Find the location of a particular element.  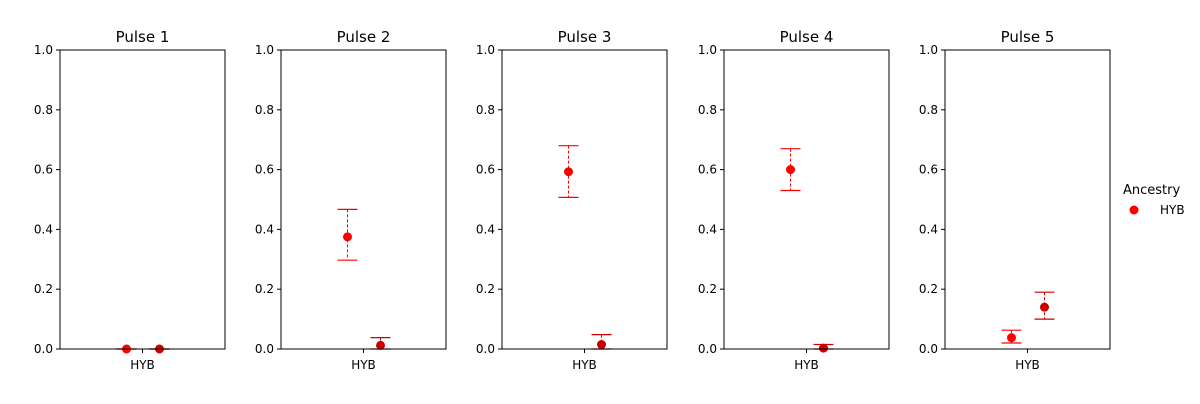

panel-pulse-5: Pulse 5 0.0 0.2 0.4 0.6 0.8 1.0 HYB is located at coordinates (1015, 200).